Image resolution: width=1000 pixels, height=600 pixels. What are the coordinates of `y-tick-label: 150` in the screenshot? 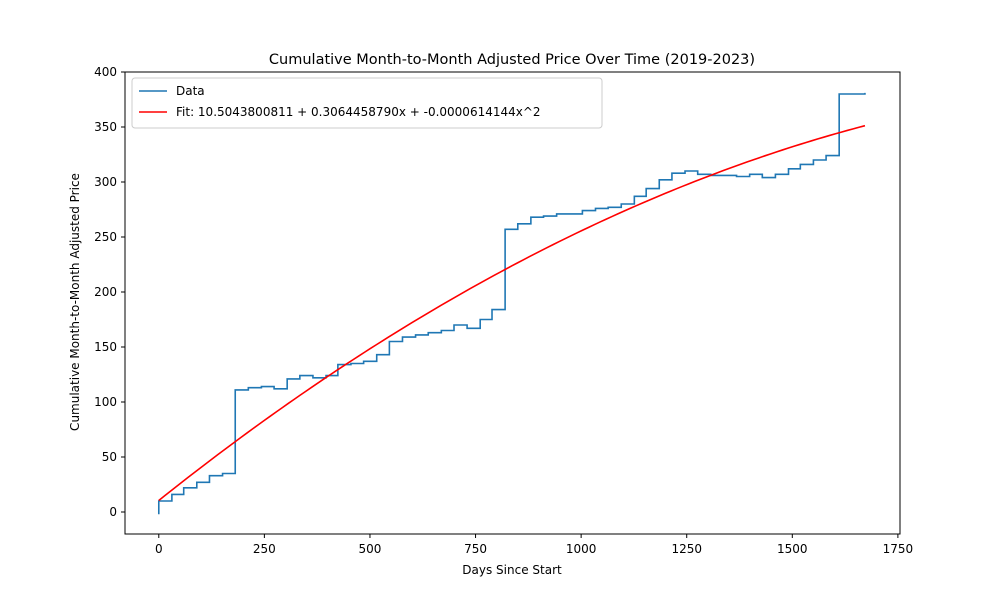 It's located at (105, 347).